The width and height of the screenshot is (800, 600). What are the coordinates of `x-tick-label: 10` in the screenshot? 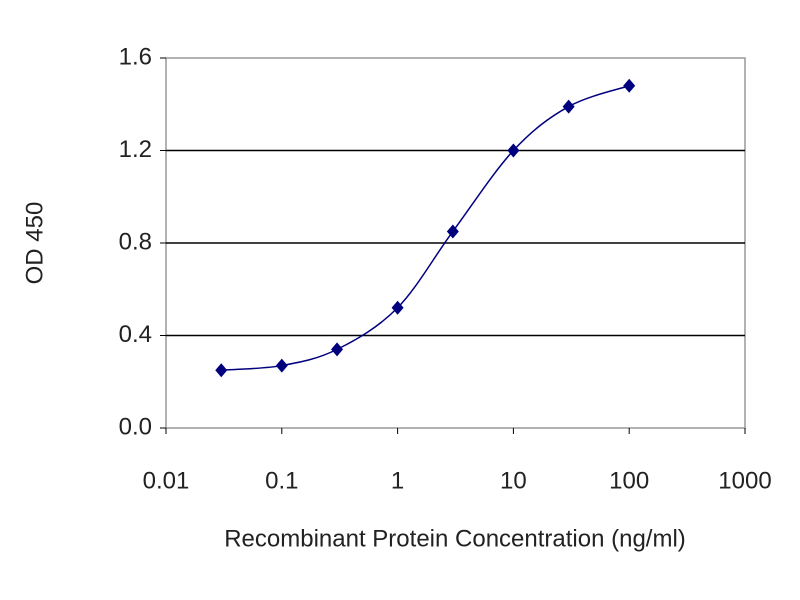 It's located at (513, 480).